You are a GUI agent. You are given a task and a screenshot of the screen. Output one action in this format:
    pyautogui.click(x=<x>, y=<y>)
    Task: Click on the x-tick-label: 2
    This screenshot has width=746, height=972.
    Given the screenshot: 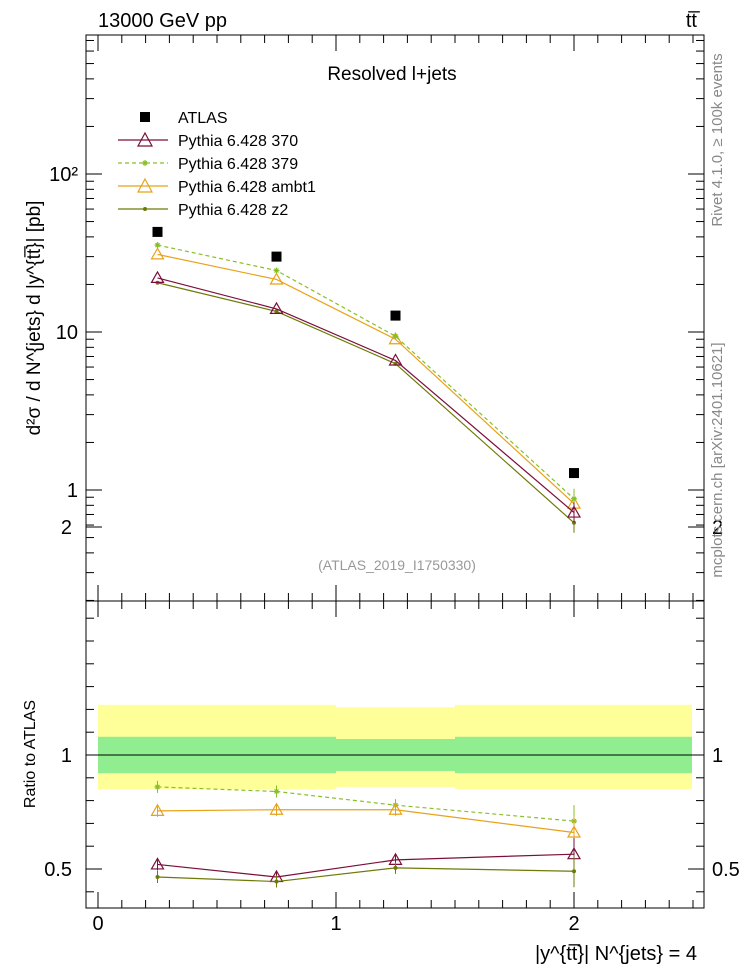 What is the action you would take?
    pyautogui.click(x=573, y=924)
    